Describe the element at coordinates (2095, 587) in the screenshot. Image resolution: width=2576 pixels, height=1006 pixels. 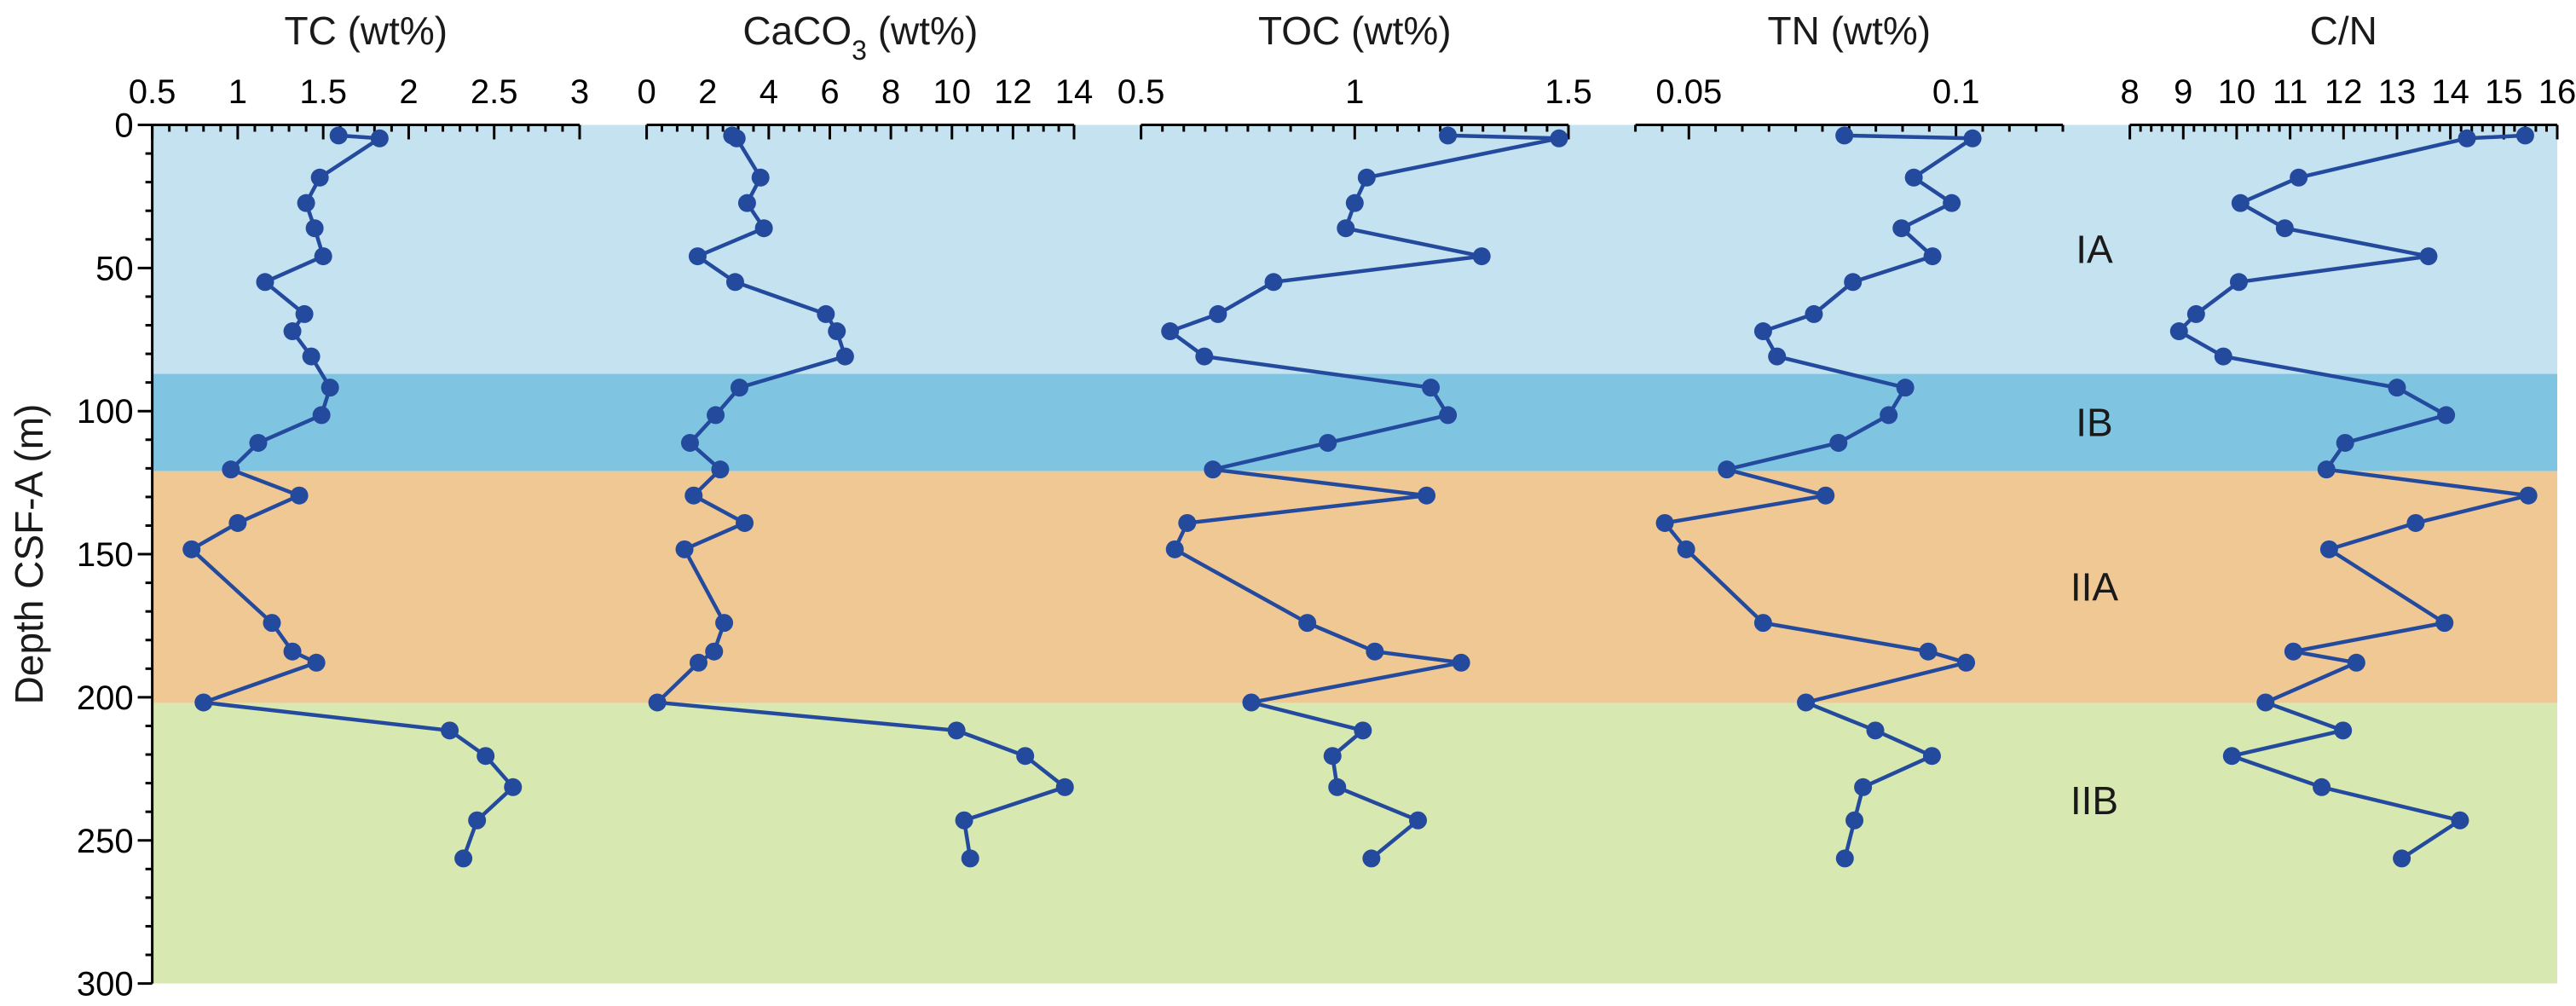
I see `zone-label: IIA` at that location.